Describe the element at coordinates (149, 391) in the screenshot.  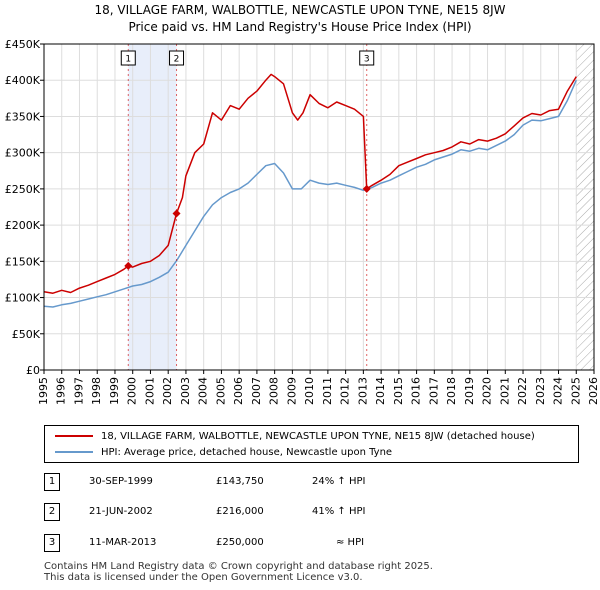
I see `x-tick-label: 2001` at that location.